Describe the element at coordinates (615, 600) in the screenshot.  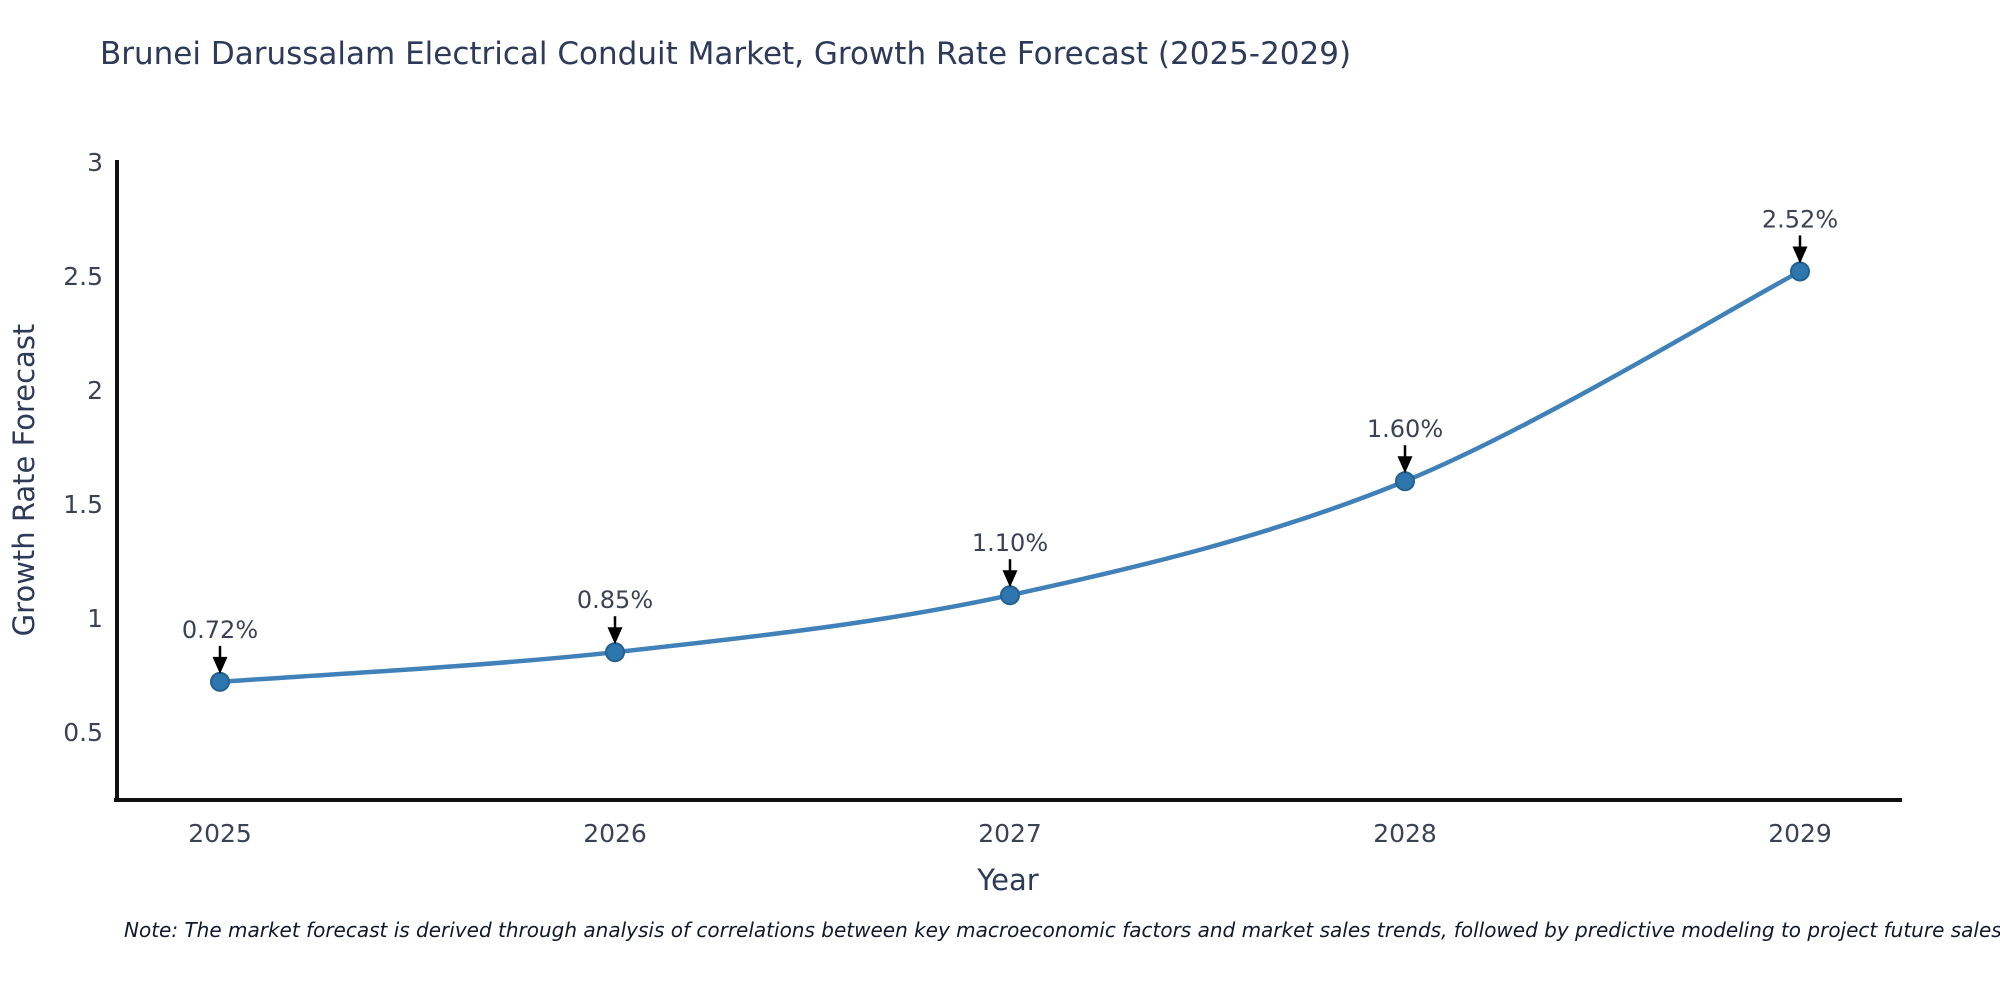
I see `data-point-label: 0.85%` at that location.